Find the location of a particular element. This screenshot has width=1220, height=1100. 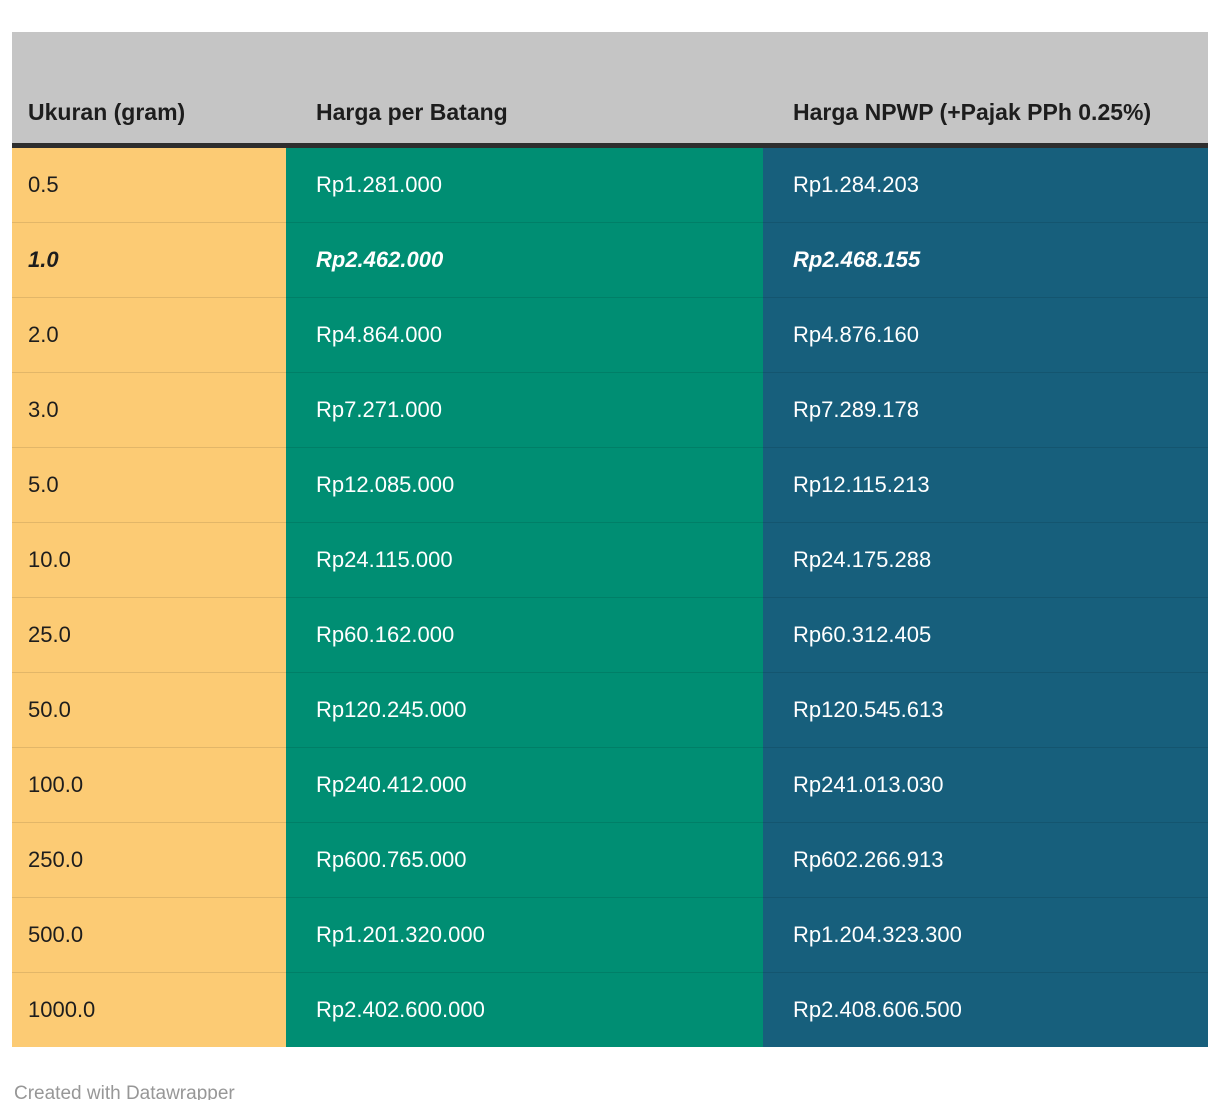

table-row: 0.5 Rp1.281.000 Rp1.284.203 is located at coordinates (610, 184).